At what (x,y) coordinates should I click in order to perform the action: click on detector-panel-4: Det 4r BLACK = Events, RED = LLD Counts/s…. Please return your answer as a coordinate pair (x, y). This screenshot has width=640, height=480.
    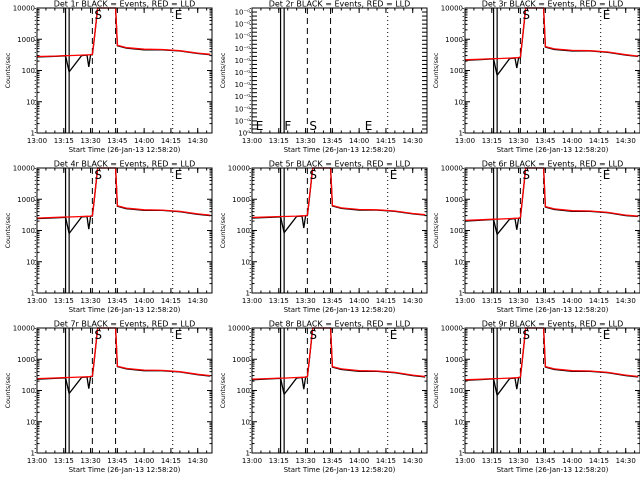
    Looking at the image, I should click on (108, 237).